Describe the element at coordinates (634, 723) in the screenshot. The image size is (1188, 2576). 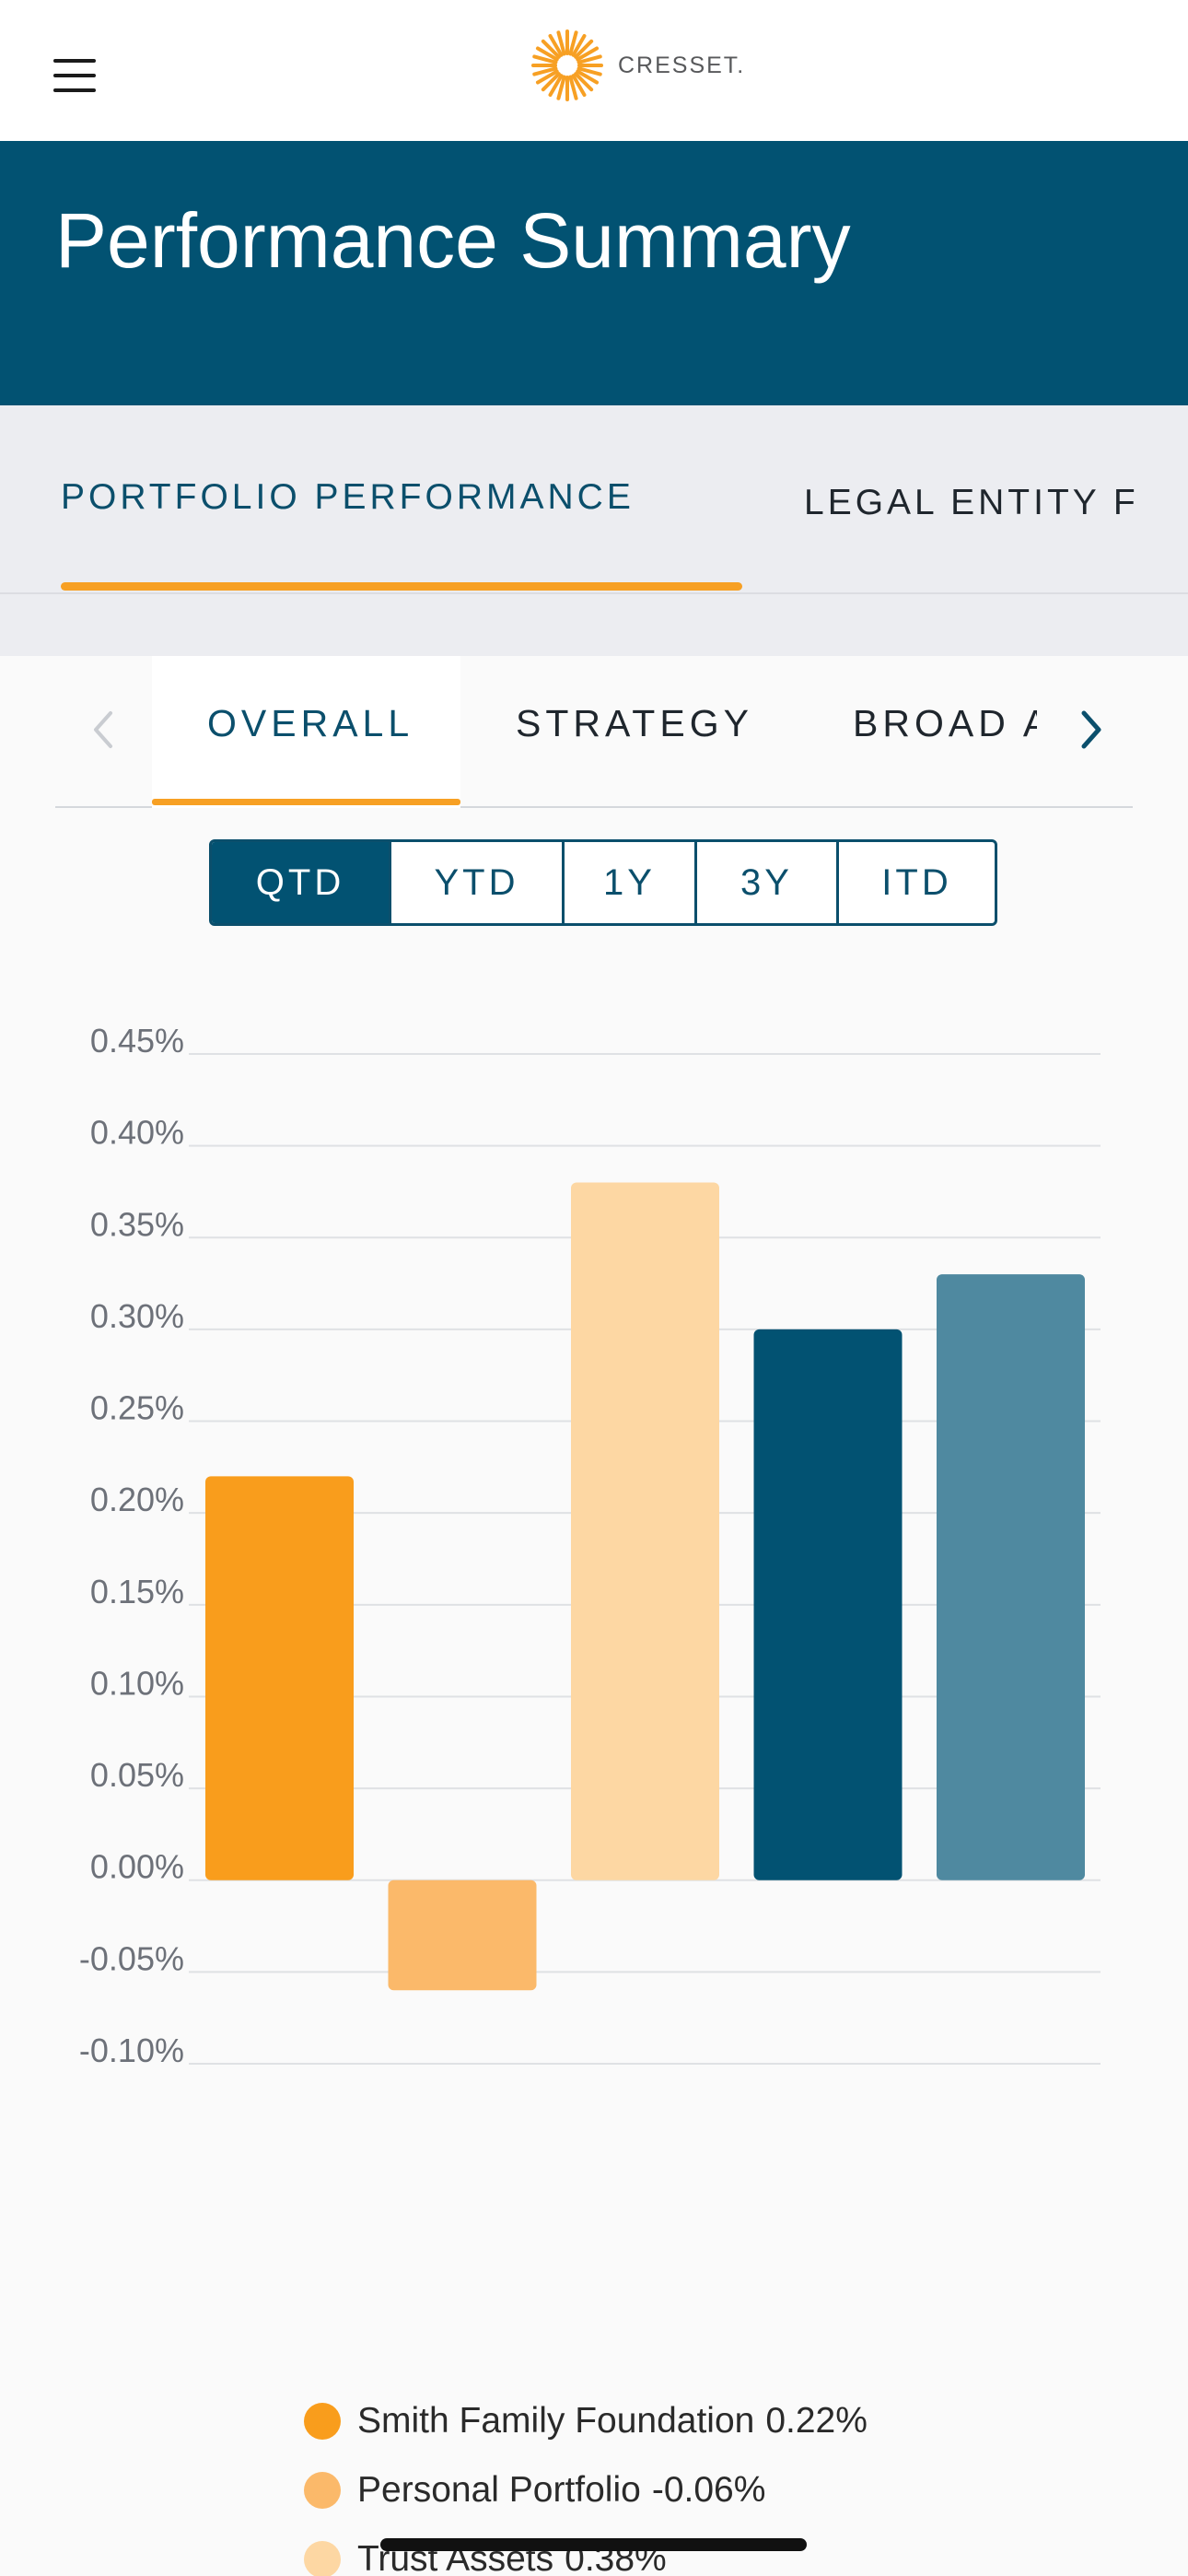
I see `sub-tab-strategy: STRATEGY` at that location.